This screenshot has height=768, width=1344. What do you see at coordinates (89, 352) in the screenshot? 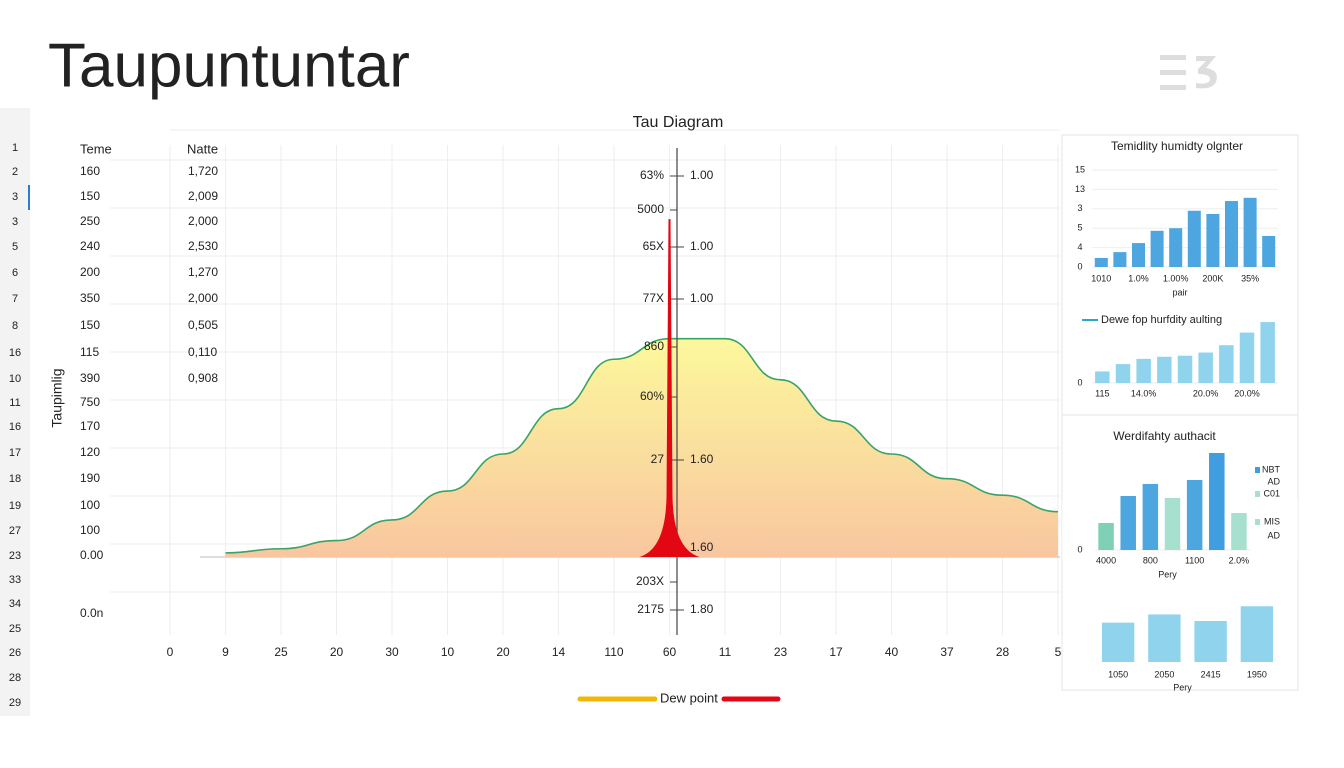
I see `table-cell: 115` at bounding box center [89, 352].